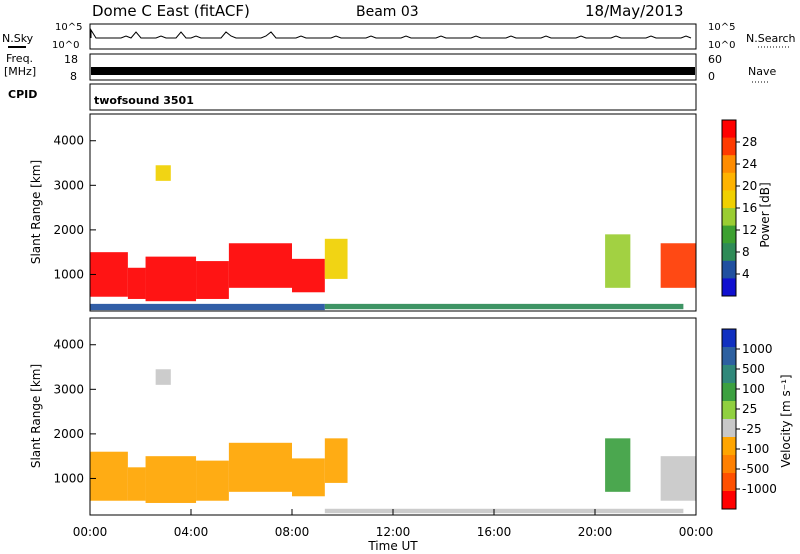 This screenshot has height=554, width=800. Describe the element at coordinates (392, 546) in the screenshot. I see `x-axis-label: Time UT` at that location.